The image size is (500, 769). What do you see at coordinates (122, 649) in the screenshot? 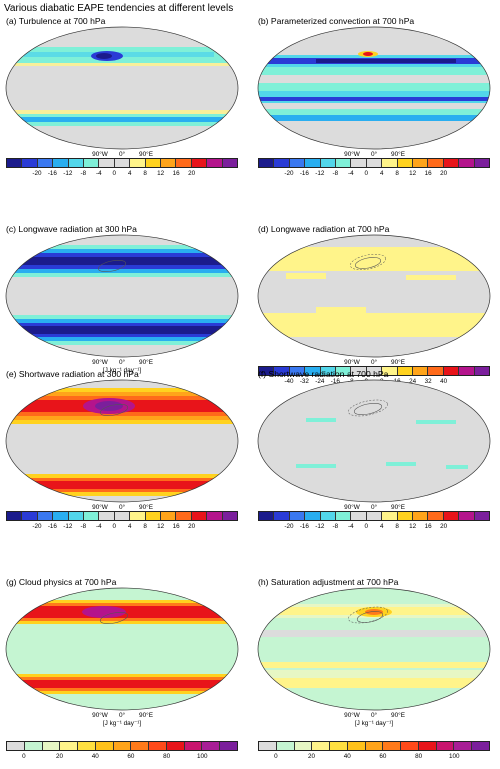
I see `map-panel-g` at bounding box center [122, 649].